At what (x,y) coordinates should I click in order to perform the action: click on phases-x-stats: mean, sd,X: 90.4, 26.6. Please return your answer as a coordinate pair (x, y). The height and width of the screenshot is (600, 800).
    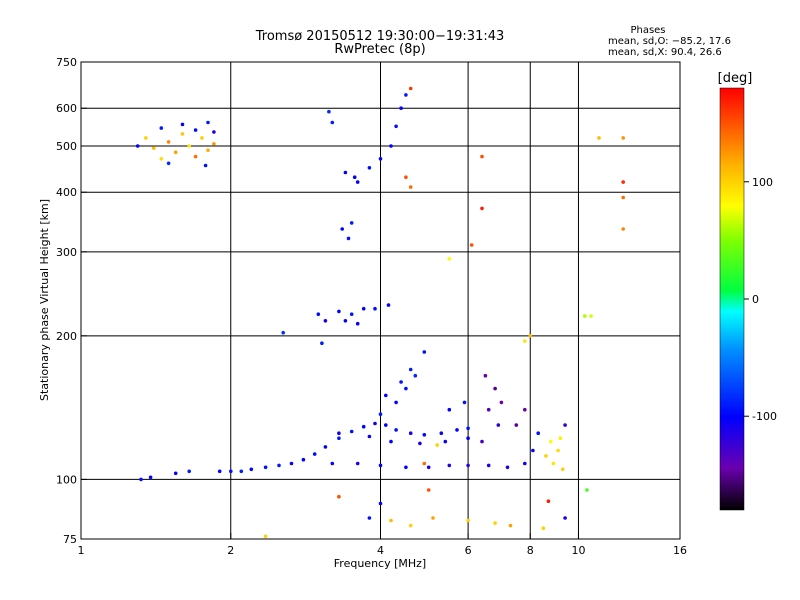
    Looking at the image, I should click on (665, 52).